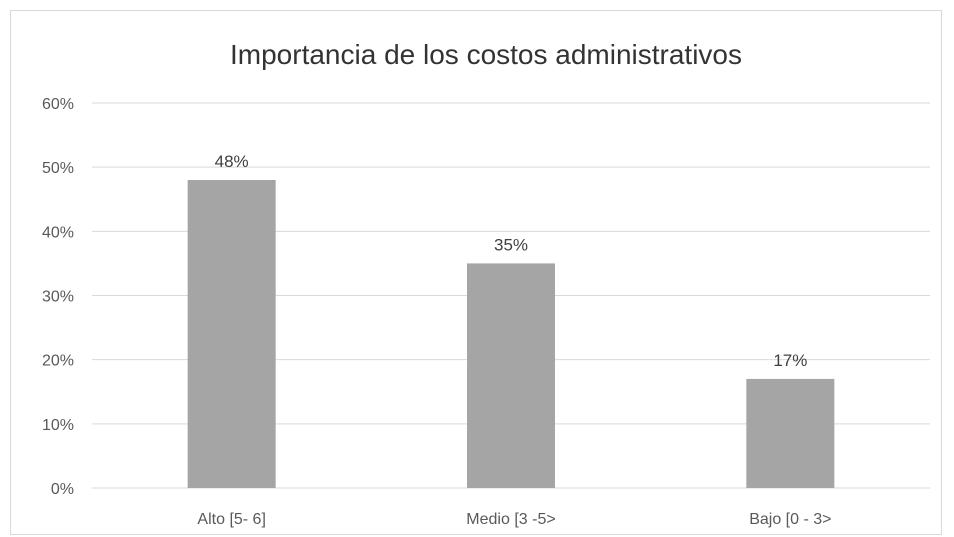  I want to click on y-tick-label: 50%, so click(58, 168).